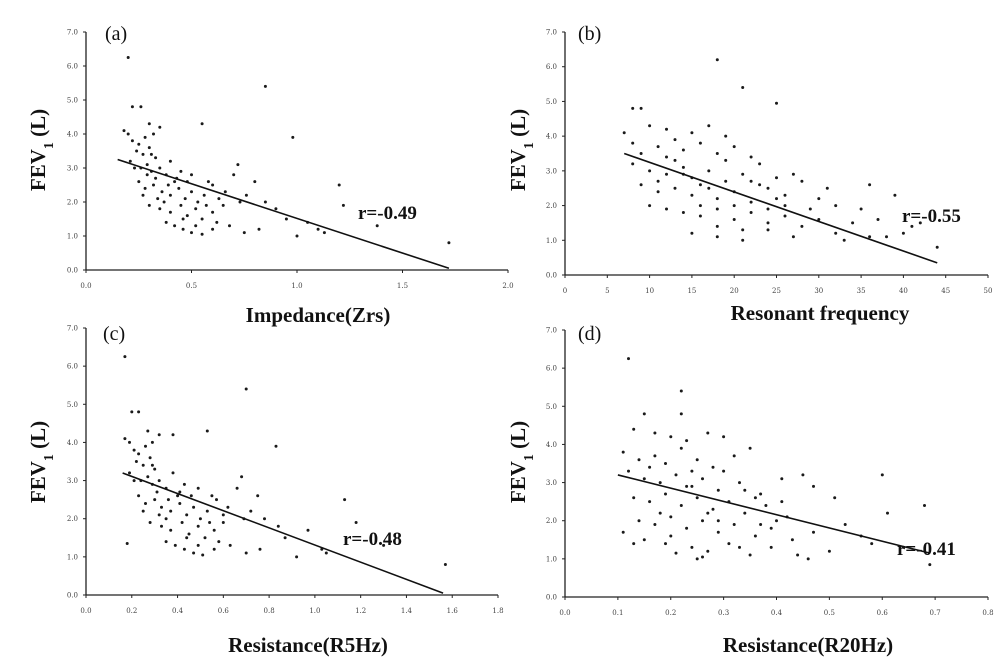  What do you see at coordinates (987, 613) in the screenshot?
I see `x-tick-label-d: 0.8` at bounding box center [987, 613].